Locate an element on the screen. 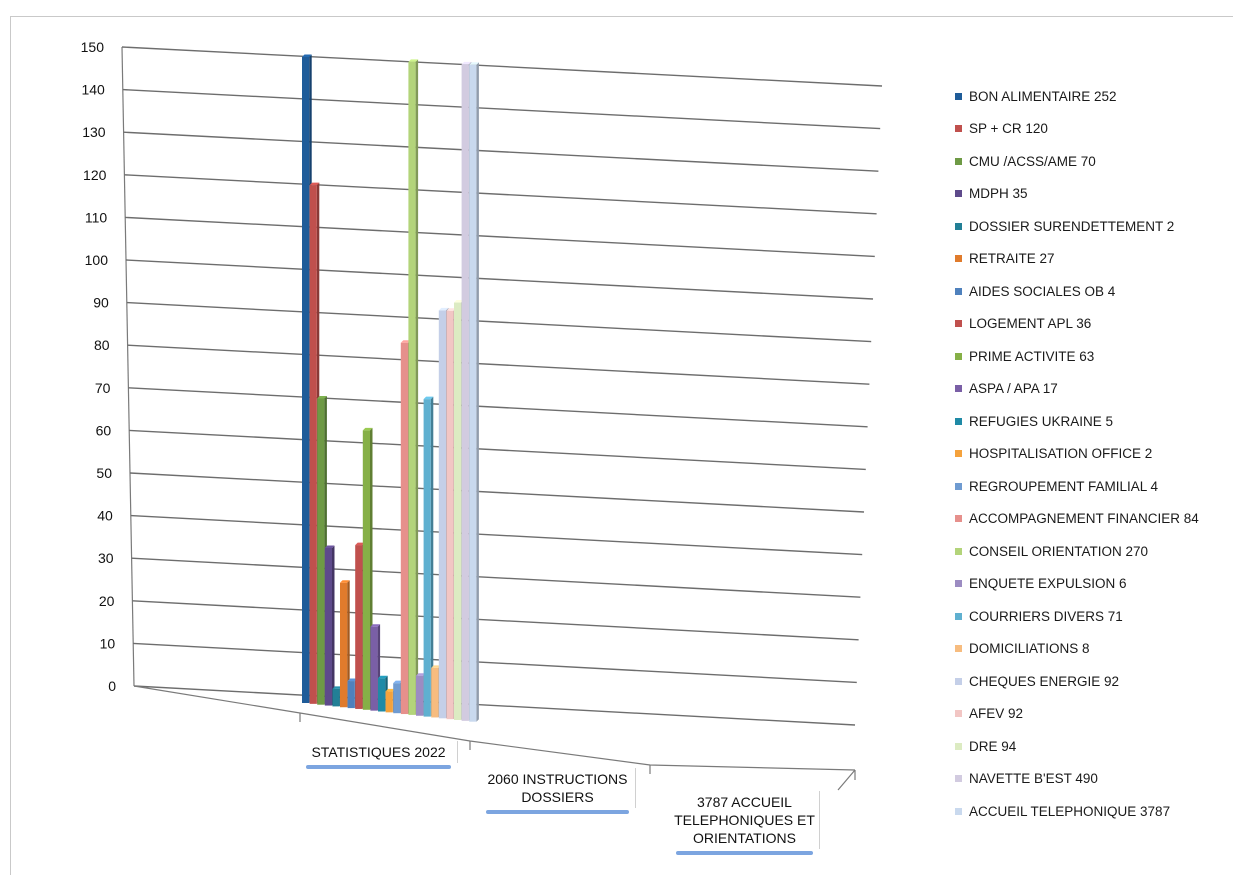 This screenshot has width=1239, height=879. legend-item: SP + CR 120 is located at coordinates (1095, 129).